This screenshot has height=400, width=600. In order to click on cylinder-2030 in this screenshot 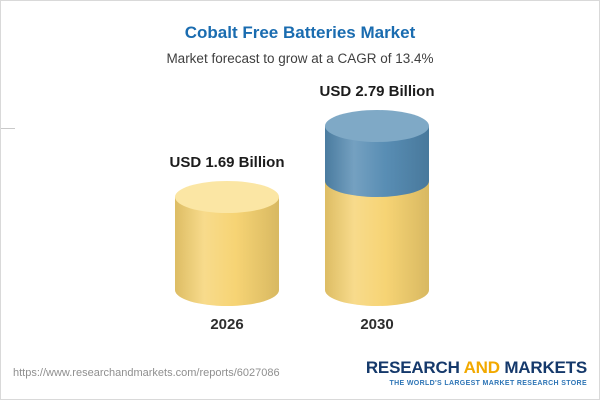, I will do `click(377, 208)`.